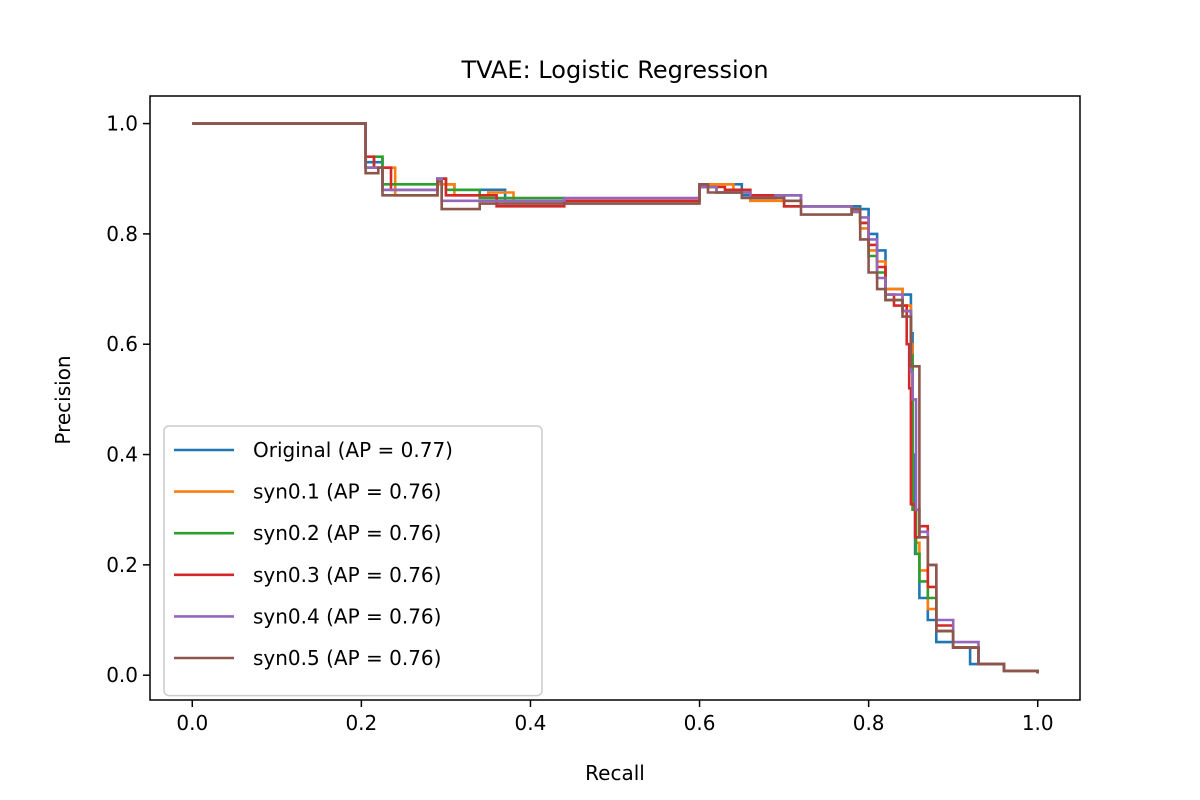  Describe the element at coordinates (353, 450) in the screenshot. I see `legend-label: Original (AP = 0.77)` at that location.